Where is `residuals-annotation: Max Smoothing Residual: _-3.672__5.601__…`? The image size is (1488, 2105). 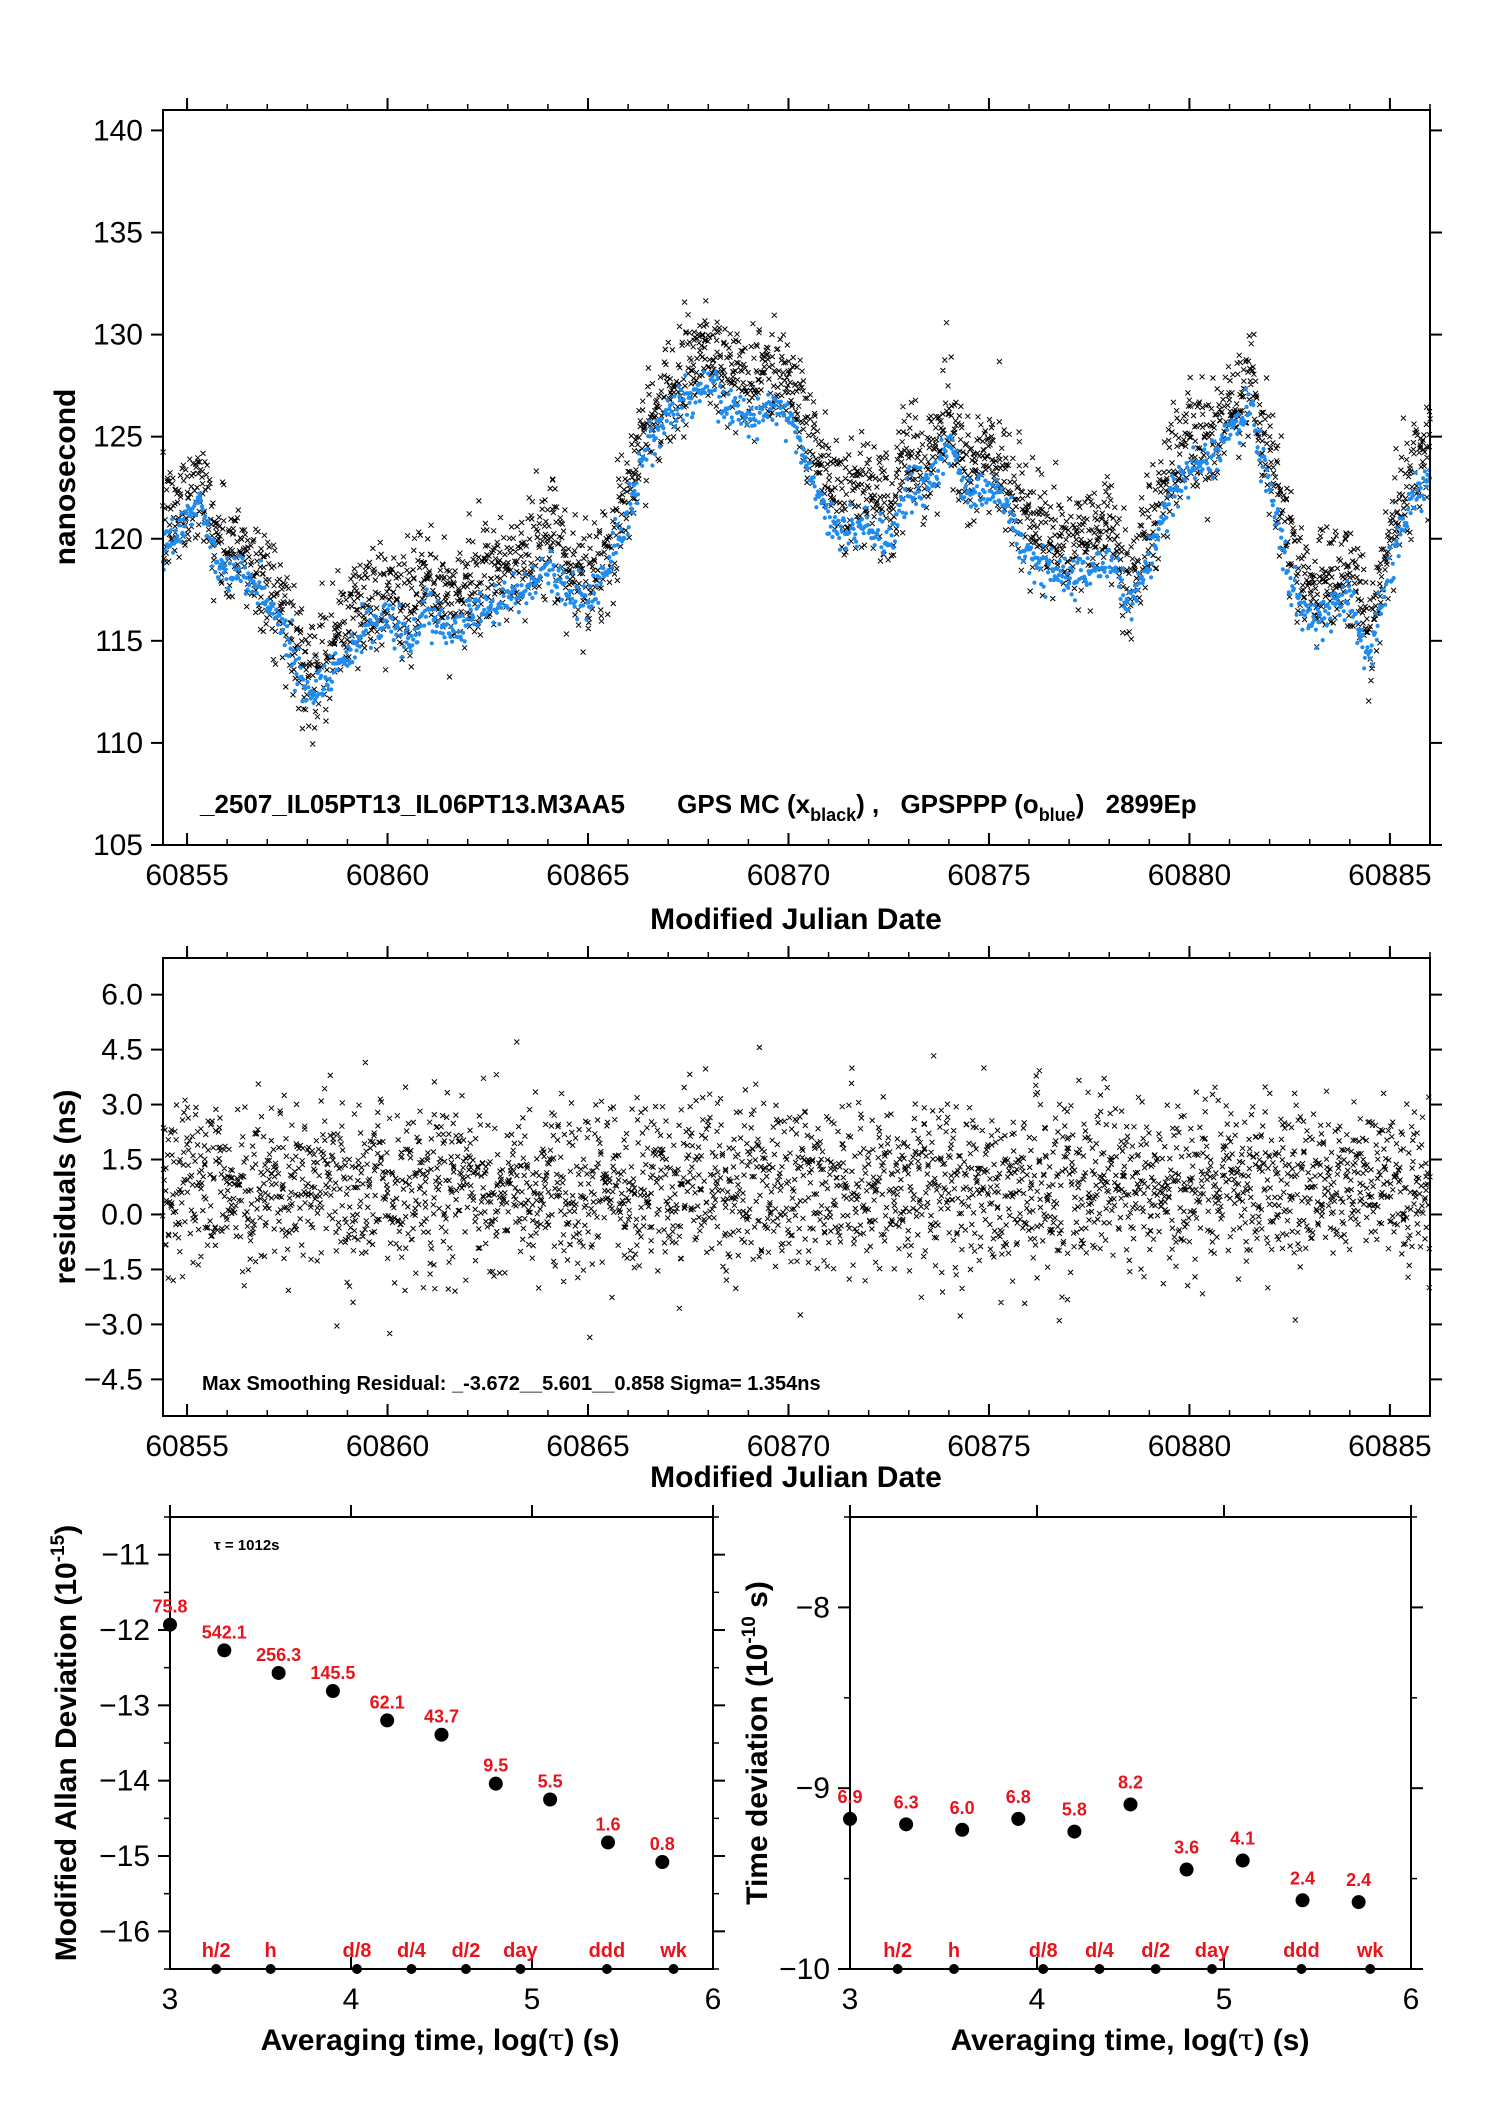 residuals-annotation: Max Smoothing Residual: _-3.672__5.601__… is located at coordinates (511, 1384).